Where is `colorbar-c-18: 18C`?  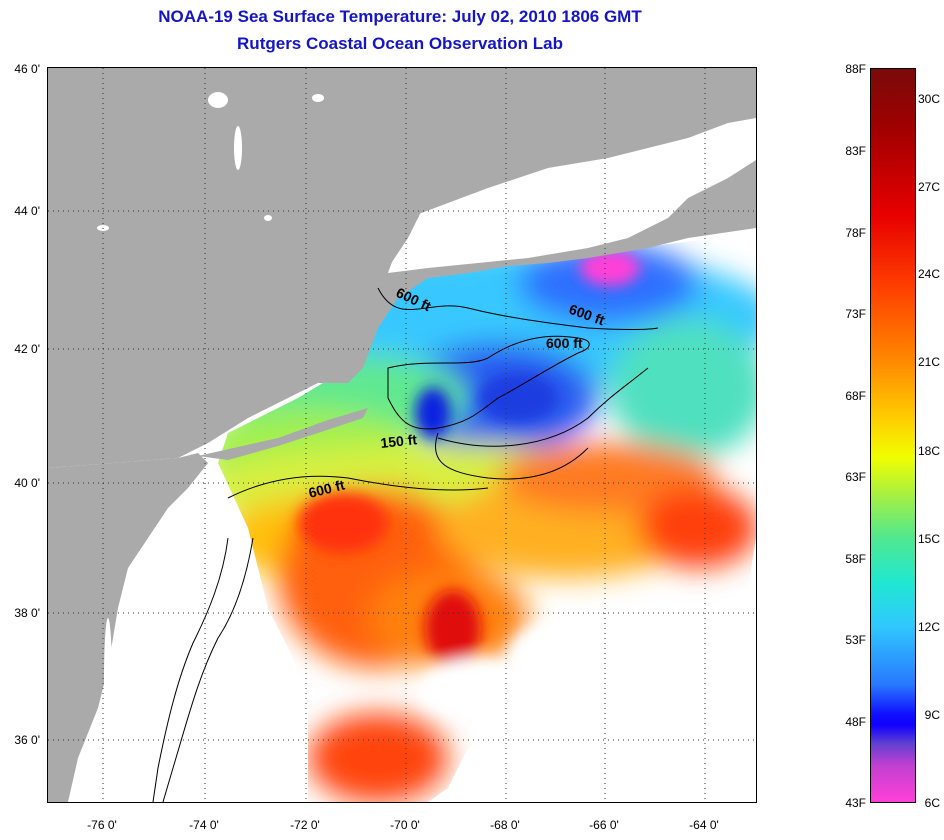
colorbar-c-18: 18C is located at coordinates (928, 451).